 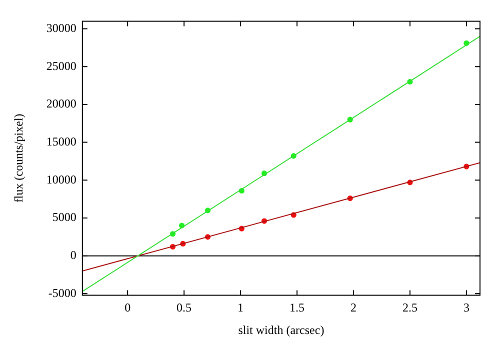 What do you see at coordinates (61, 179) in the screenshot?
I see `y-tick-label: 10000` at bounding box center [61, 179].